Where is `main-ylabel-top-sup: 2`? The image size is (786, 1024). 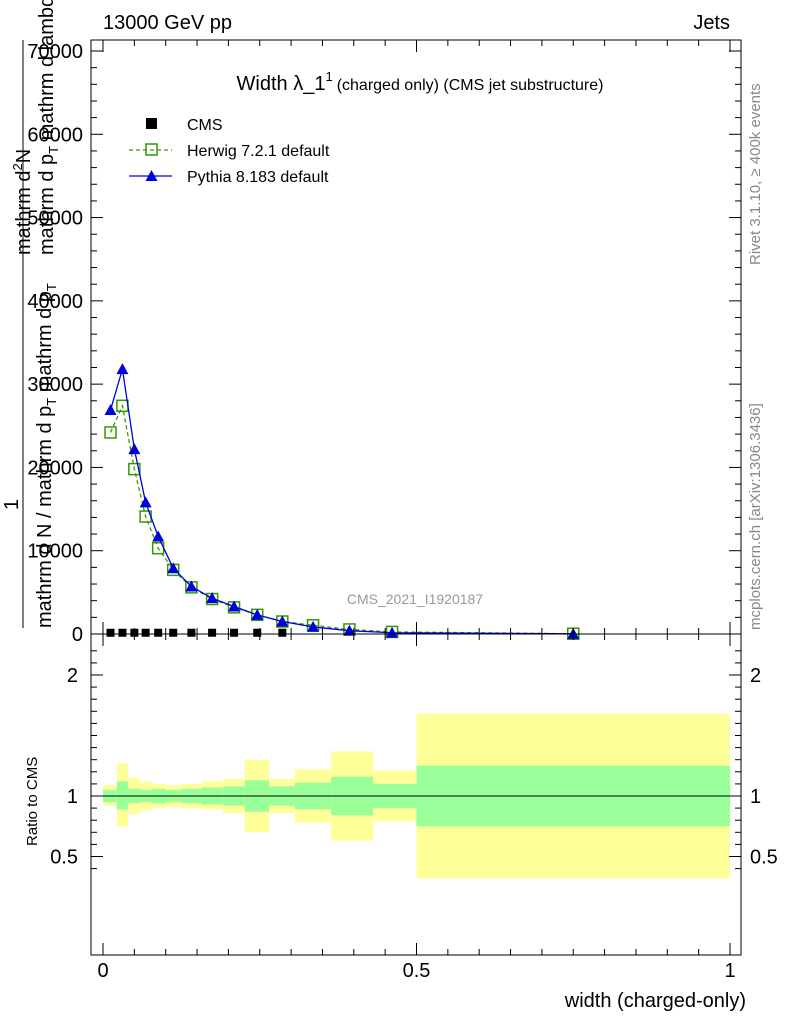
main-ylabel-top-sup: 2 is located at coordinates (17, 166).